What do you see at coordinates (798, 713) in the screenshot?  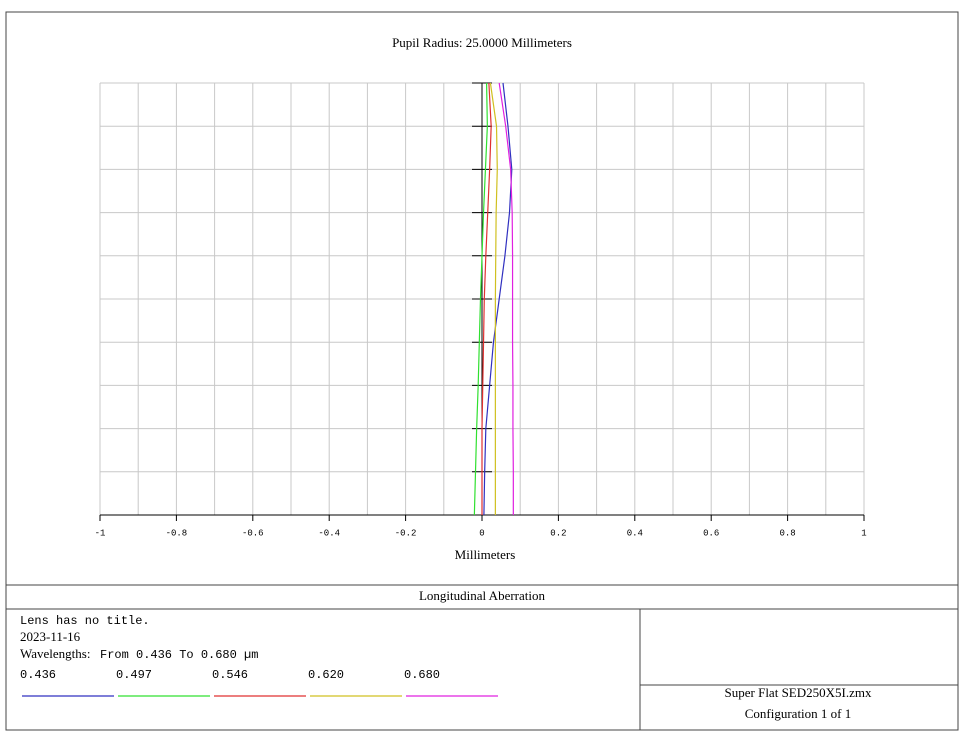 I see `configuration: Configuration 1 of 1` at bounding box center [798, 713].